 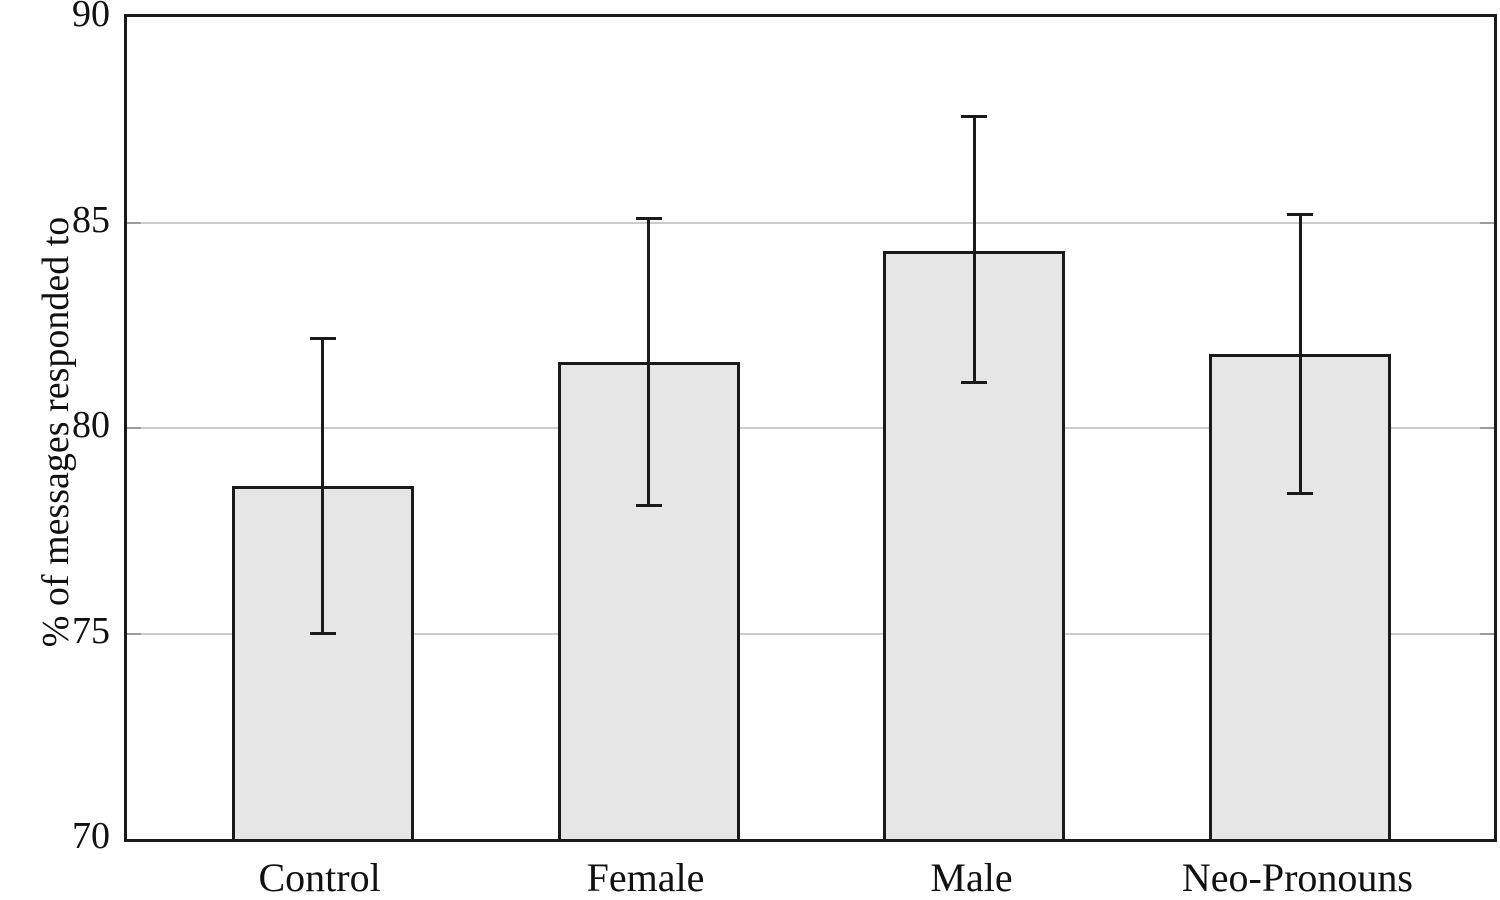 I want to click on x-tick-label-female: Female, so click(x=645, y=877).